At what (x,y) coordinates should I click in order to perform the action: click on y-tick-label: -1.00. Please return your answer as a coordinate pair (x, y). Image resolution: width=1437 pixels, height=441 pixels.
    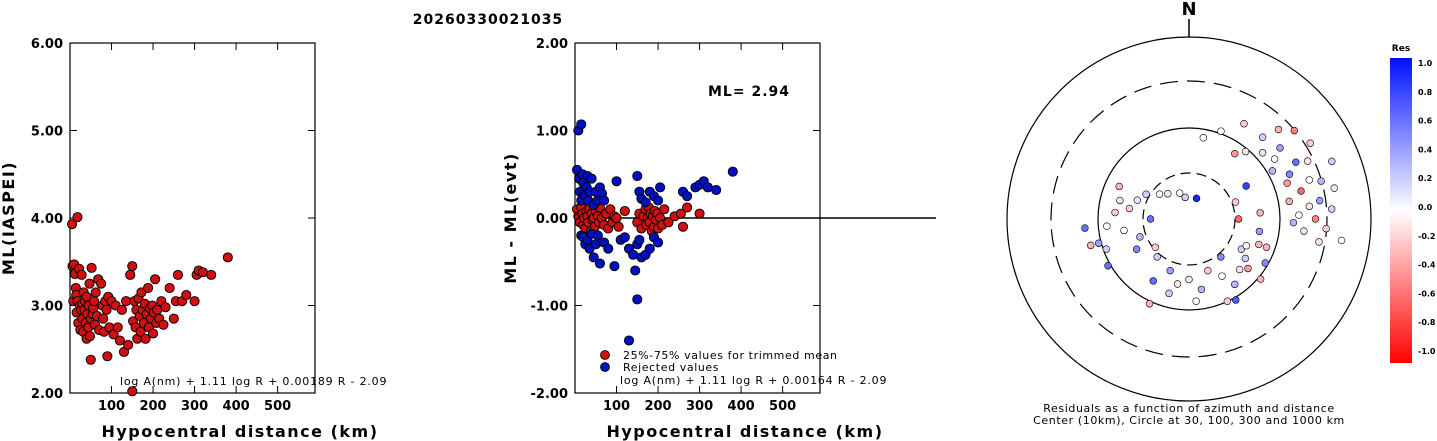
    Looking at the image, I should click on (549, 307).